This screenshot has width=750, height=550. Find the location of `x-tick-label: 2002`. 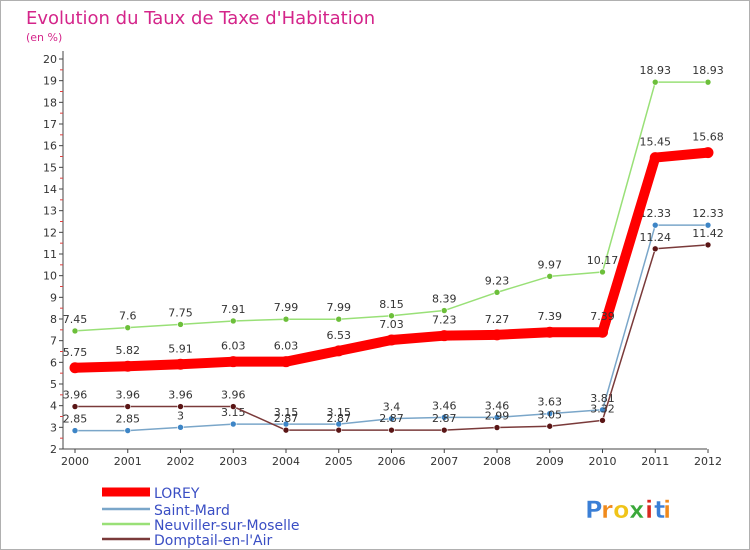

x-tick-label: 2002 is located at coordinates (181, 461).